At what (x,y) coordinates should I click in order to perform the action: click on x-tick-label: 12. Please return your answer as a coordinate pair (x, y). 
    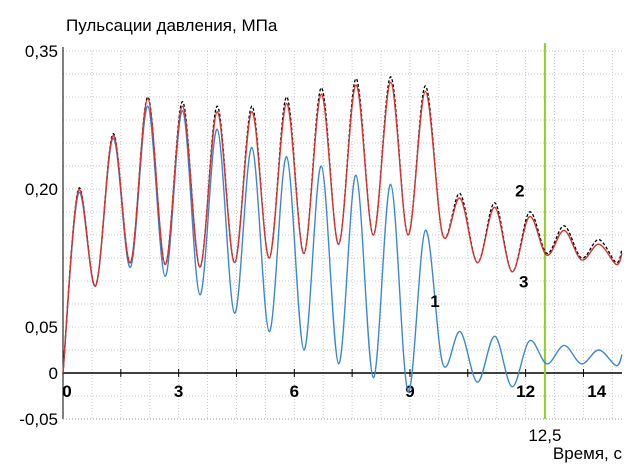
    Looking at the image, I should click on (525, 391).